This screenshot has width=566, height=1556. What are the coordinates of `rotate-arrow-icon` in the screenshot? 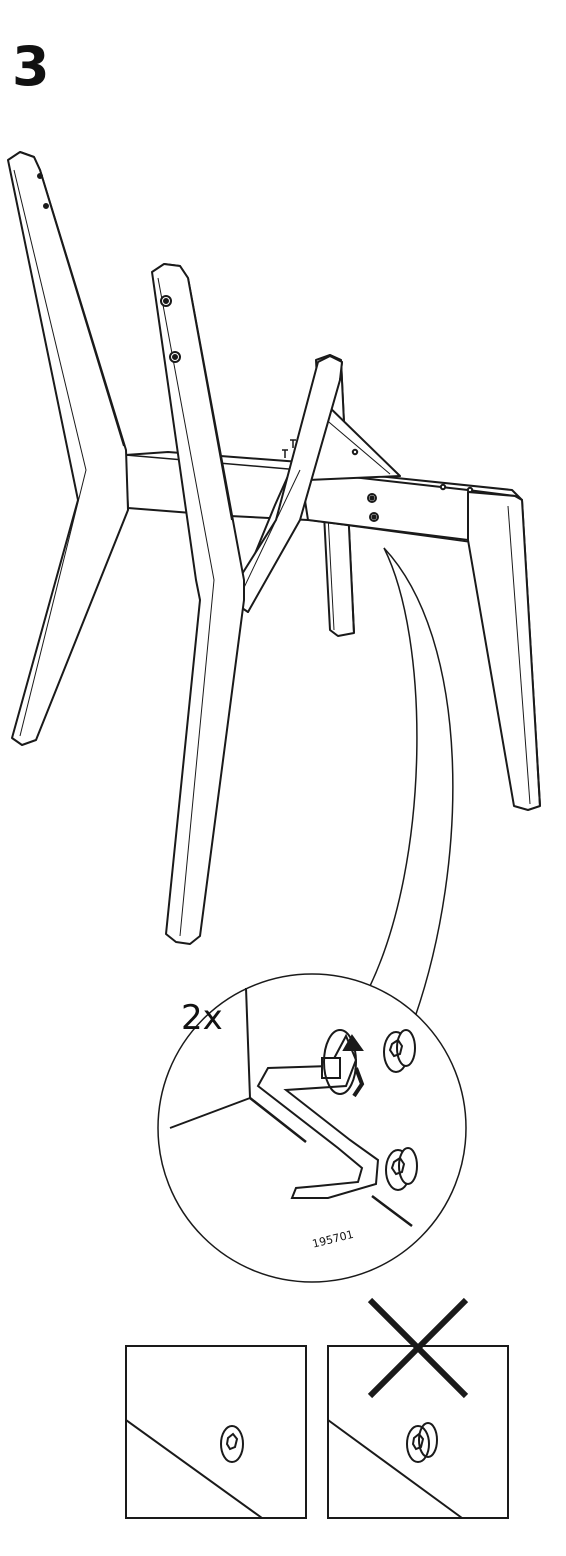 It's located at (344, 1063).